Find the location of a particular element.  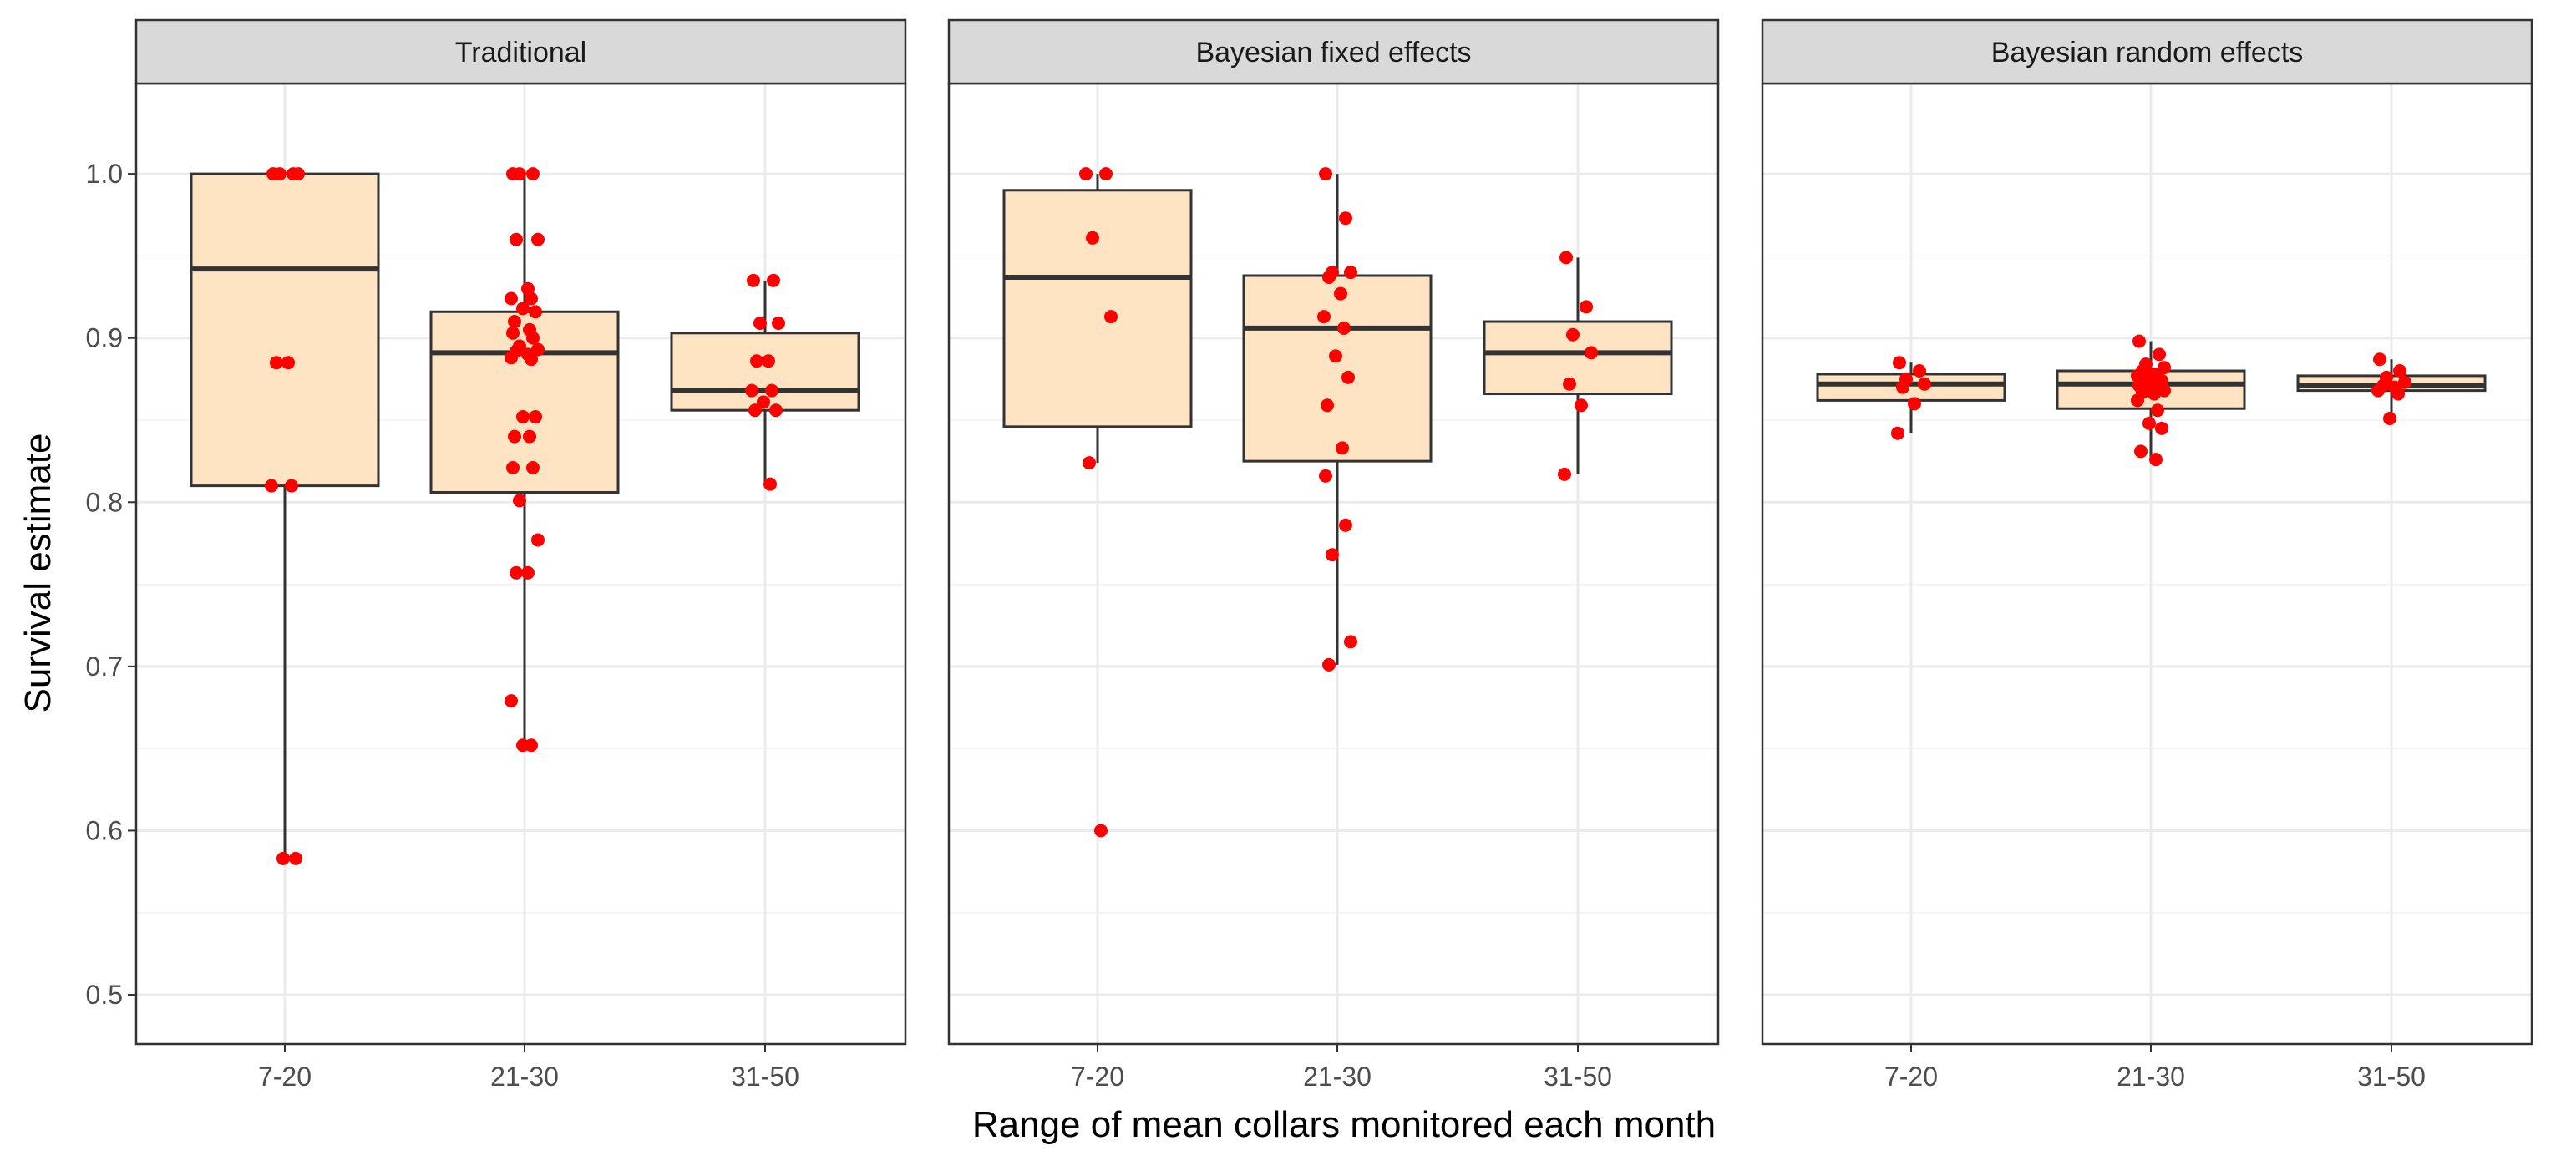

facet-strip-label: Traditional is located at coordinates (520, 52).